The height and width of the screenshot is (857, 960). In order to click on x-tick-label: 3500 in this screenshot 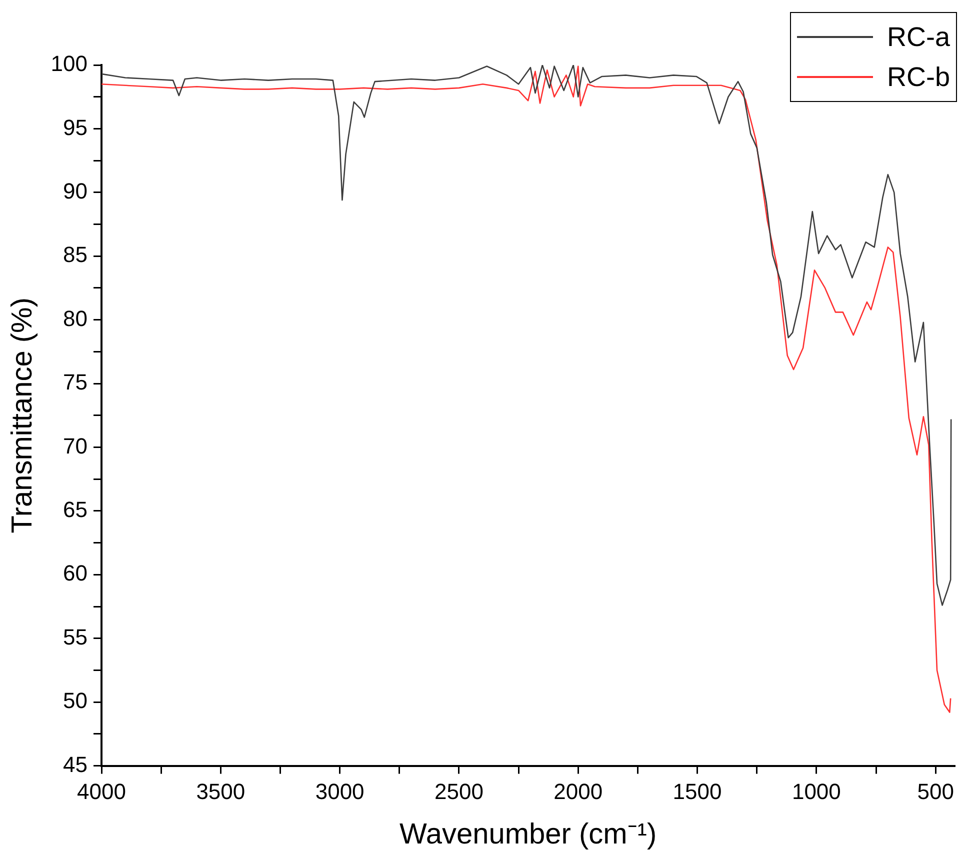, I will do `click(221, 791)`.